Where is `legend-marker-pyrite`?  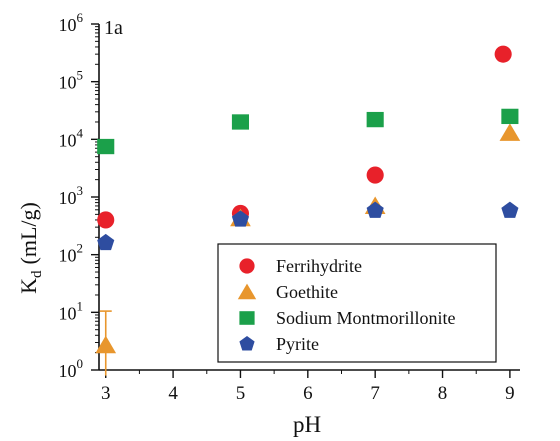
legend-marker-pyrite is located at coordinates (247, 343).